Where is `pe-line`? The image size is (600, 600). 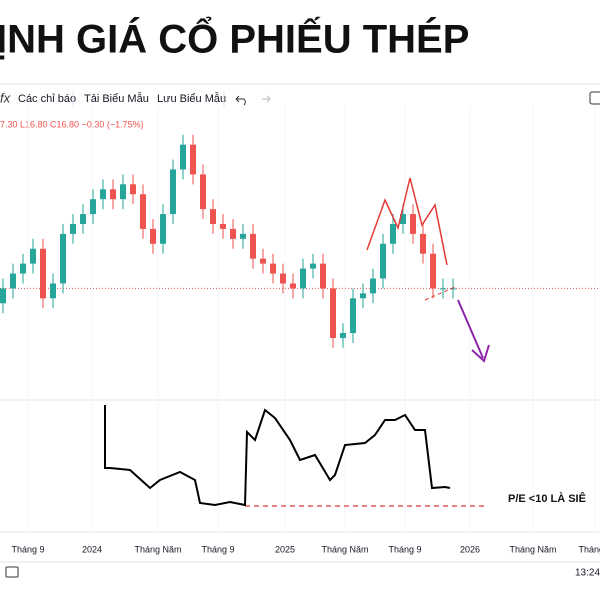
pe-line is located at coordinates (277, 456).